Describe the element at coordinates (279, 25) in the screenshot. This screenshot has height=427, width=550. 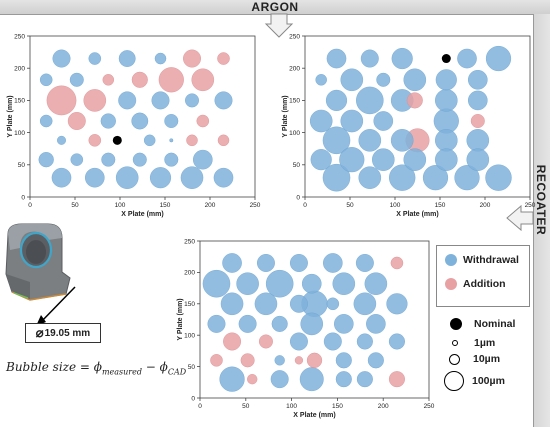
I see `argon-flow-arrow` at that location.